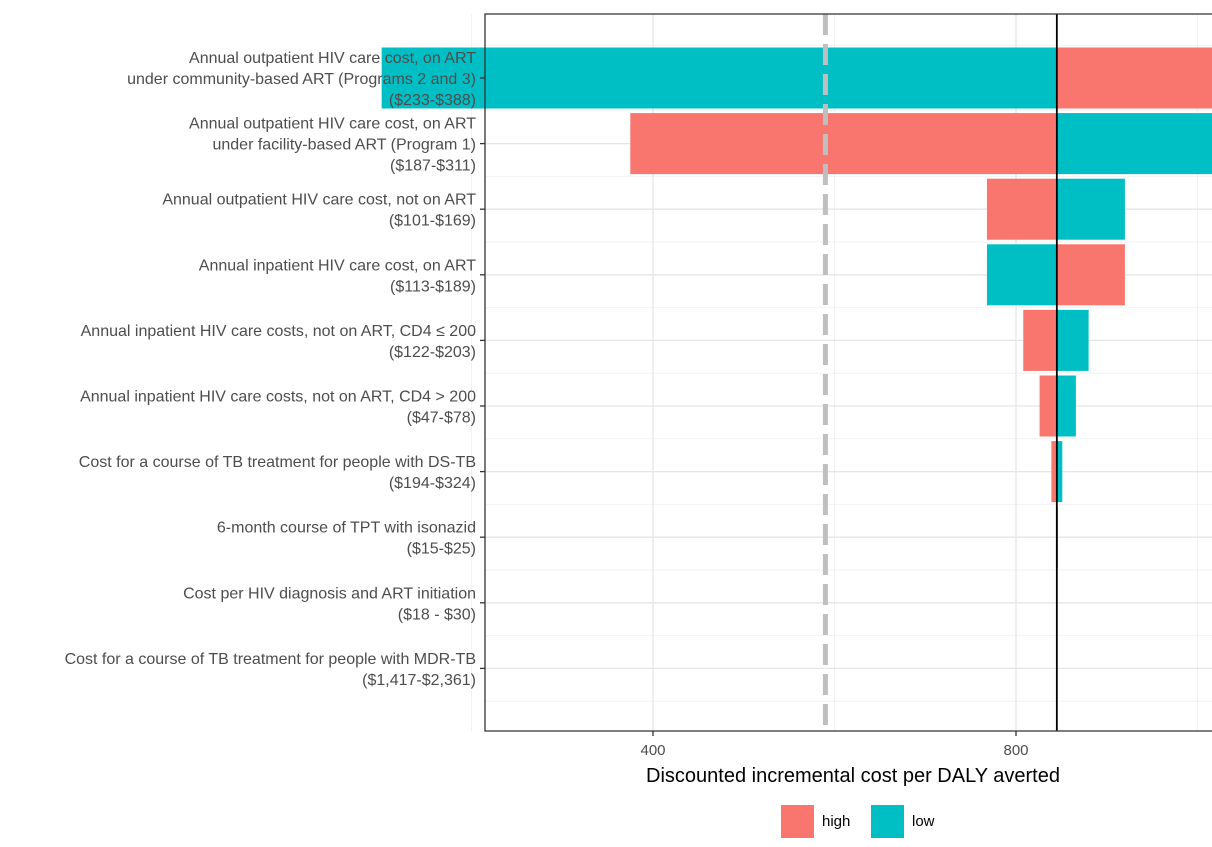 This screenshot has height=847, width=1212. Describe the element at coordinates (419, 680) in the screenshot. I see `y-tick-label: ($1,417-$2,361)` at that location.